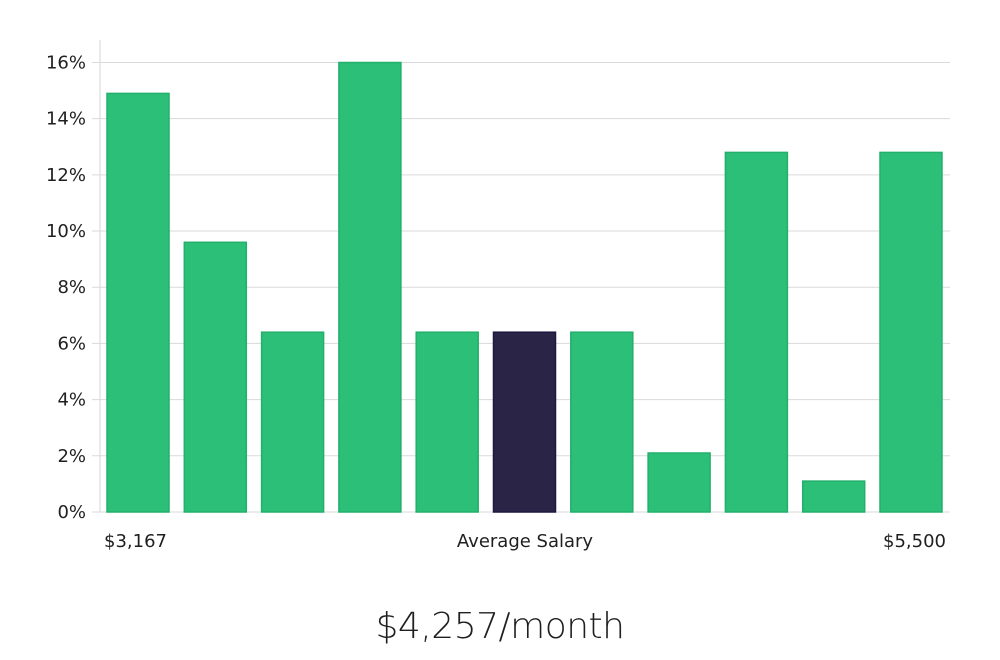 Image resolution: width=1000 pixels, height=660 pixels. What do you see at coordinates (135, 541) in the screenshot?
I see `x-label-min: $3,167` at bounding box center [135, 541].